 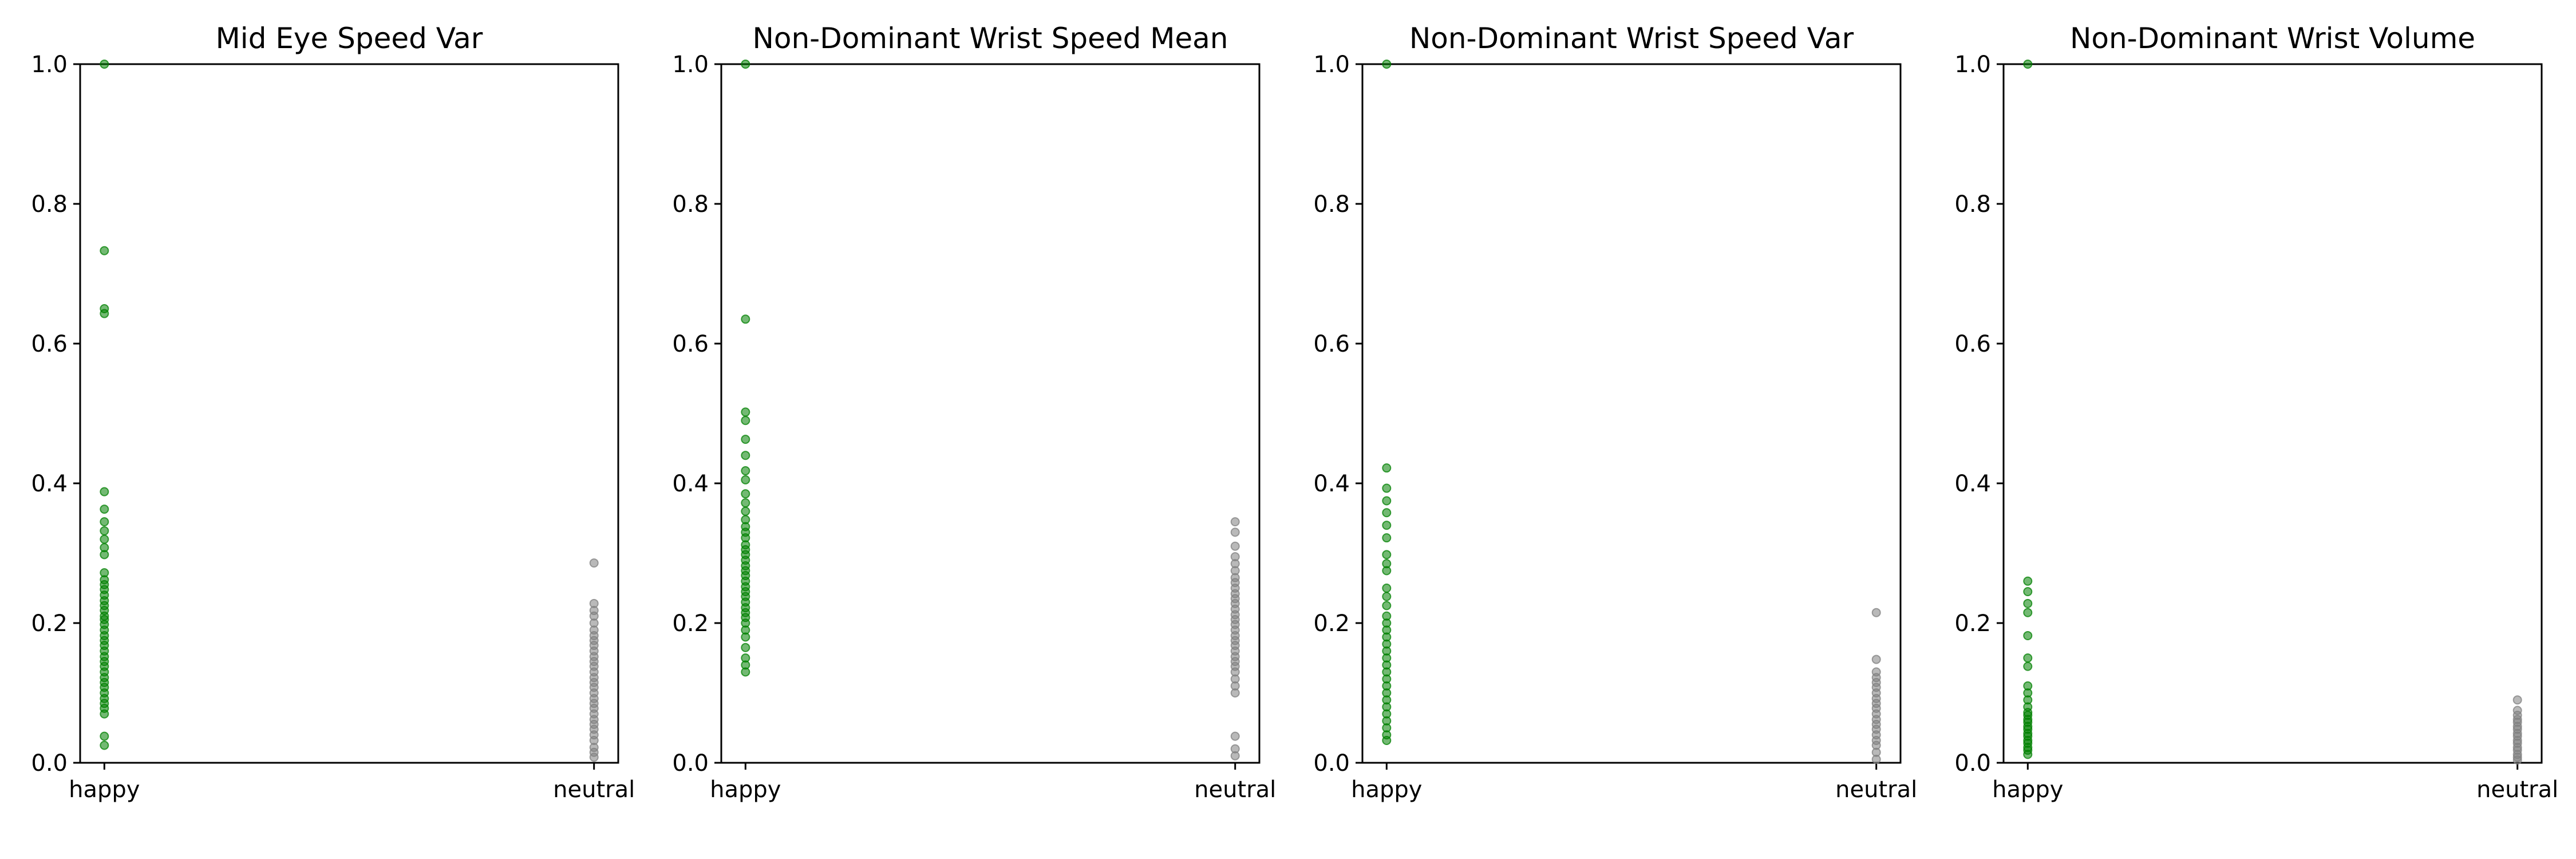 What do you see at coordinates (1631, 38) in the screenshot?
I see `panel-title: Non-Dominant Wrist Speed Var` at bounding box center [1631, 38].